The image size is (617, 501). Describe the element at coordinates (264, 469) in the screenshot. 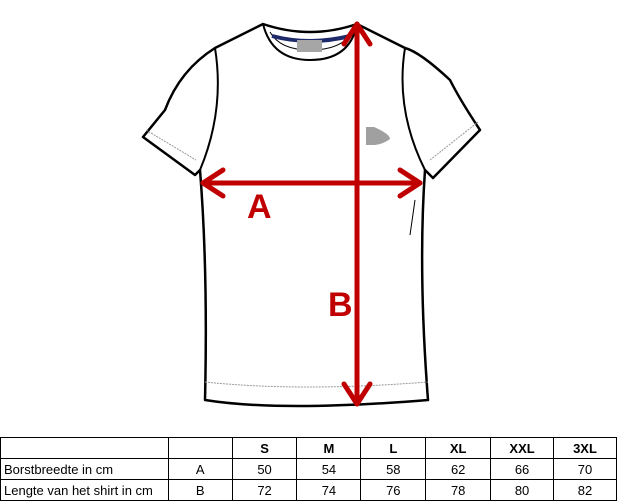

I see `value-cell: 50` at that location.